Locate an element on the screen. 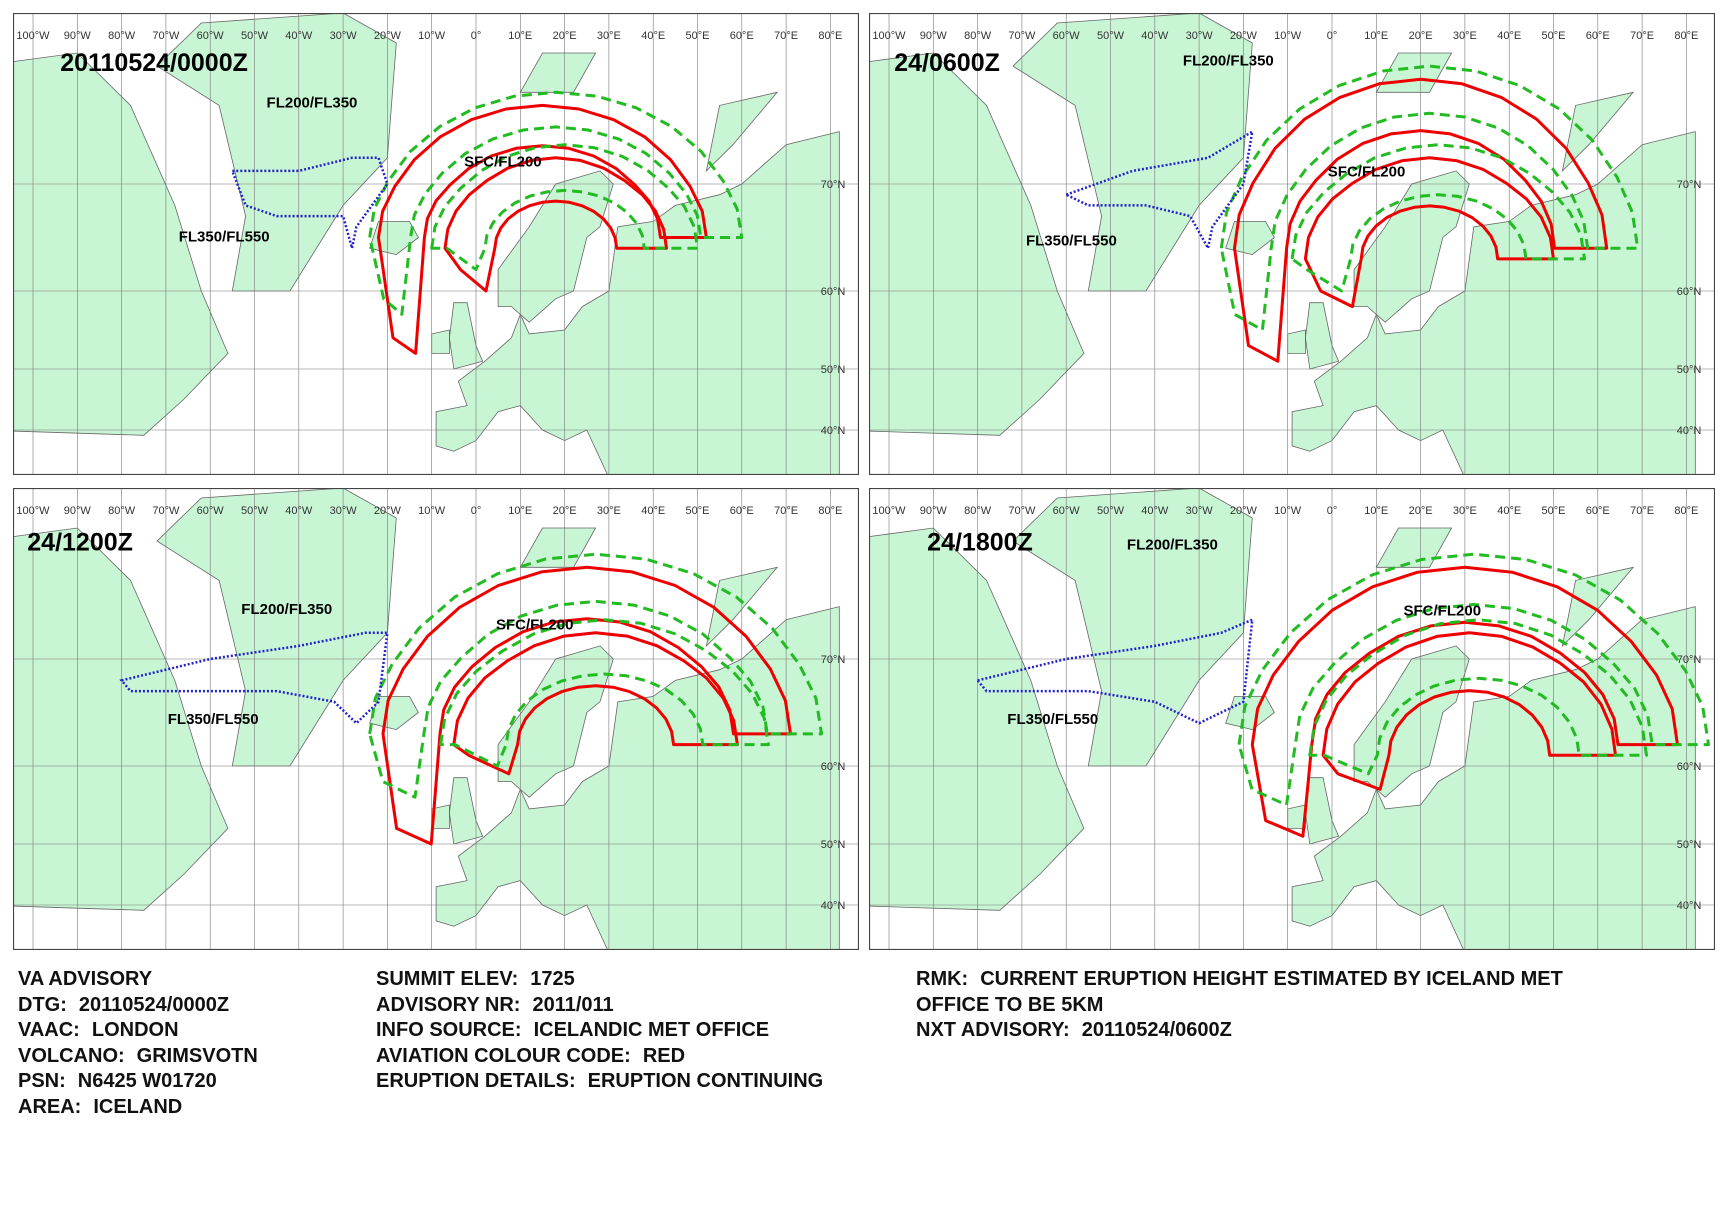  advisory-key: PSN: is located at coordinates (42, 1081).